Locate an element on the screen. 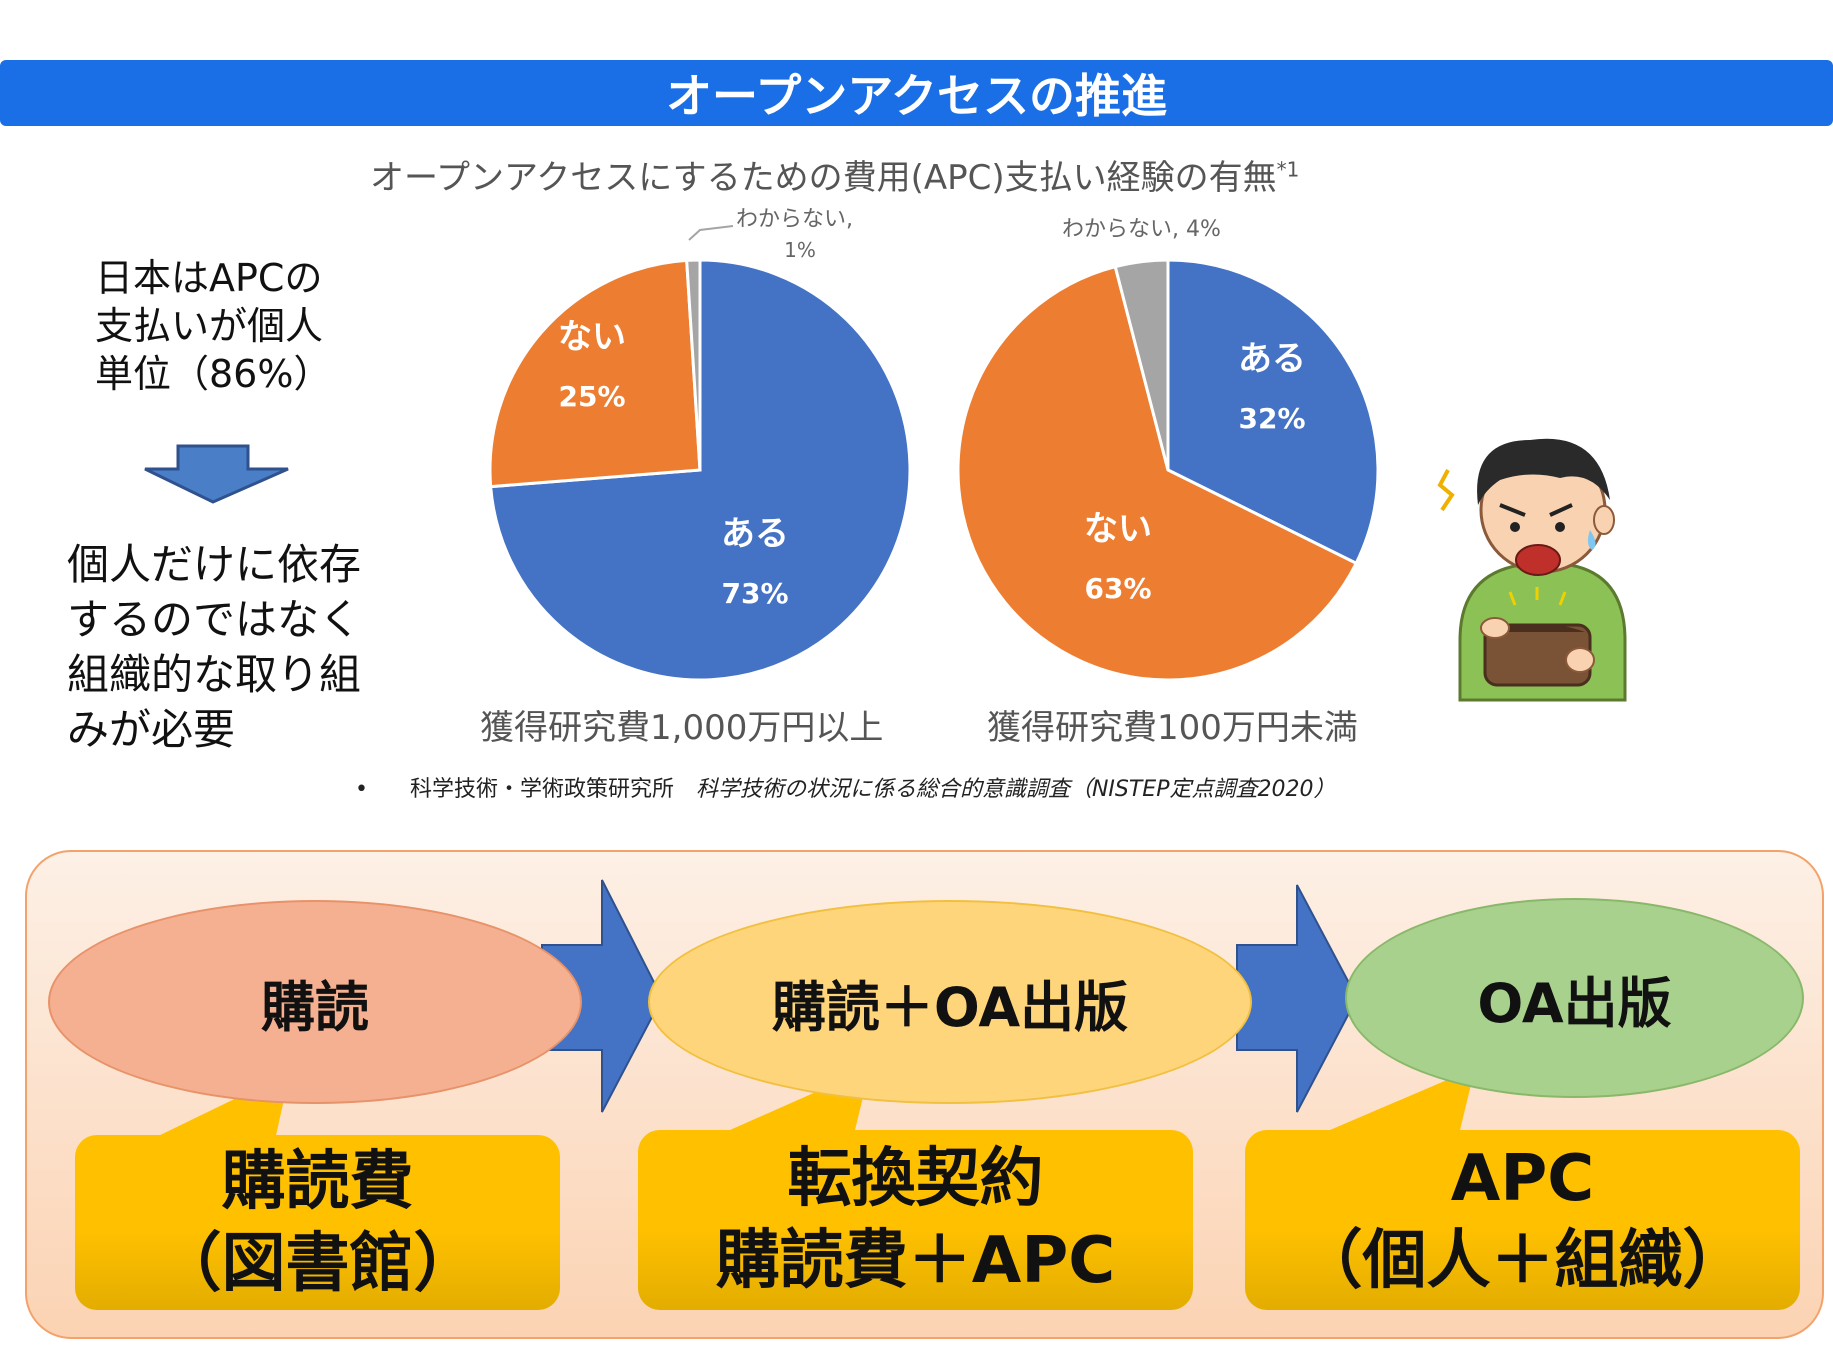  stage-subscription: 購読 is located at coordinates (315, 1002).